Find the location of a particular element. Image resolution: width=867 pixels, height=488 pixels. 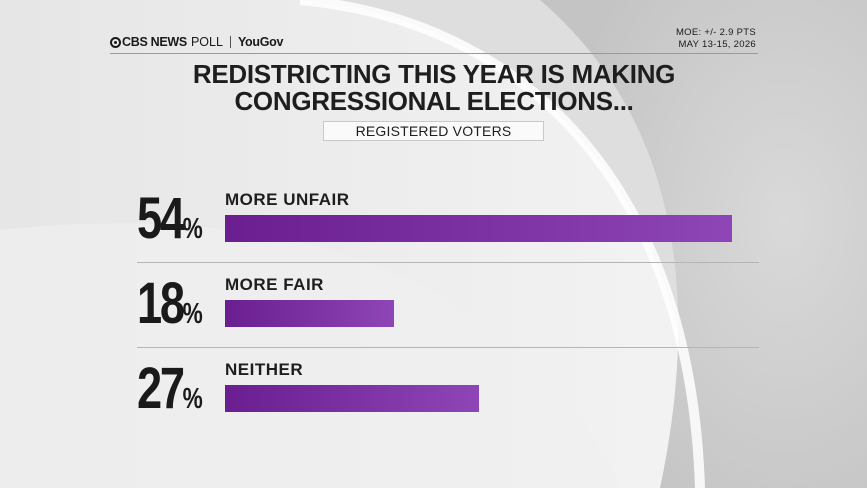

value-number: 54 is located at coordinates (161, 218).